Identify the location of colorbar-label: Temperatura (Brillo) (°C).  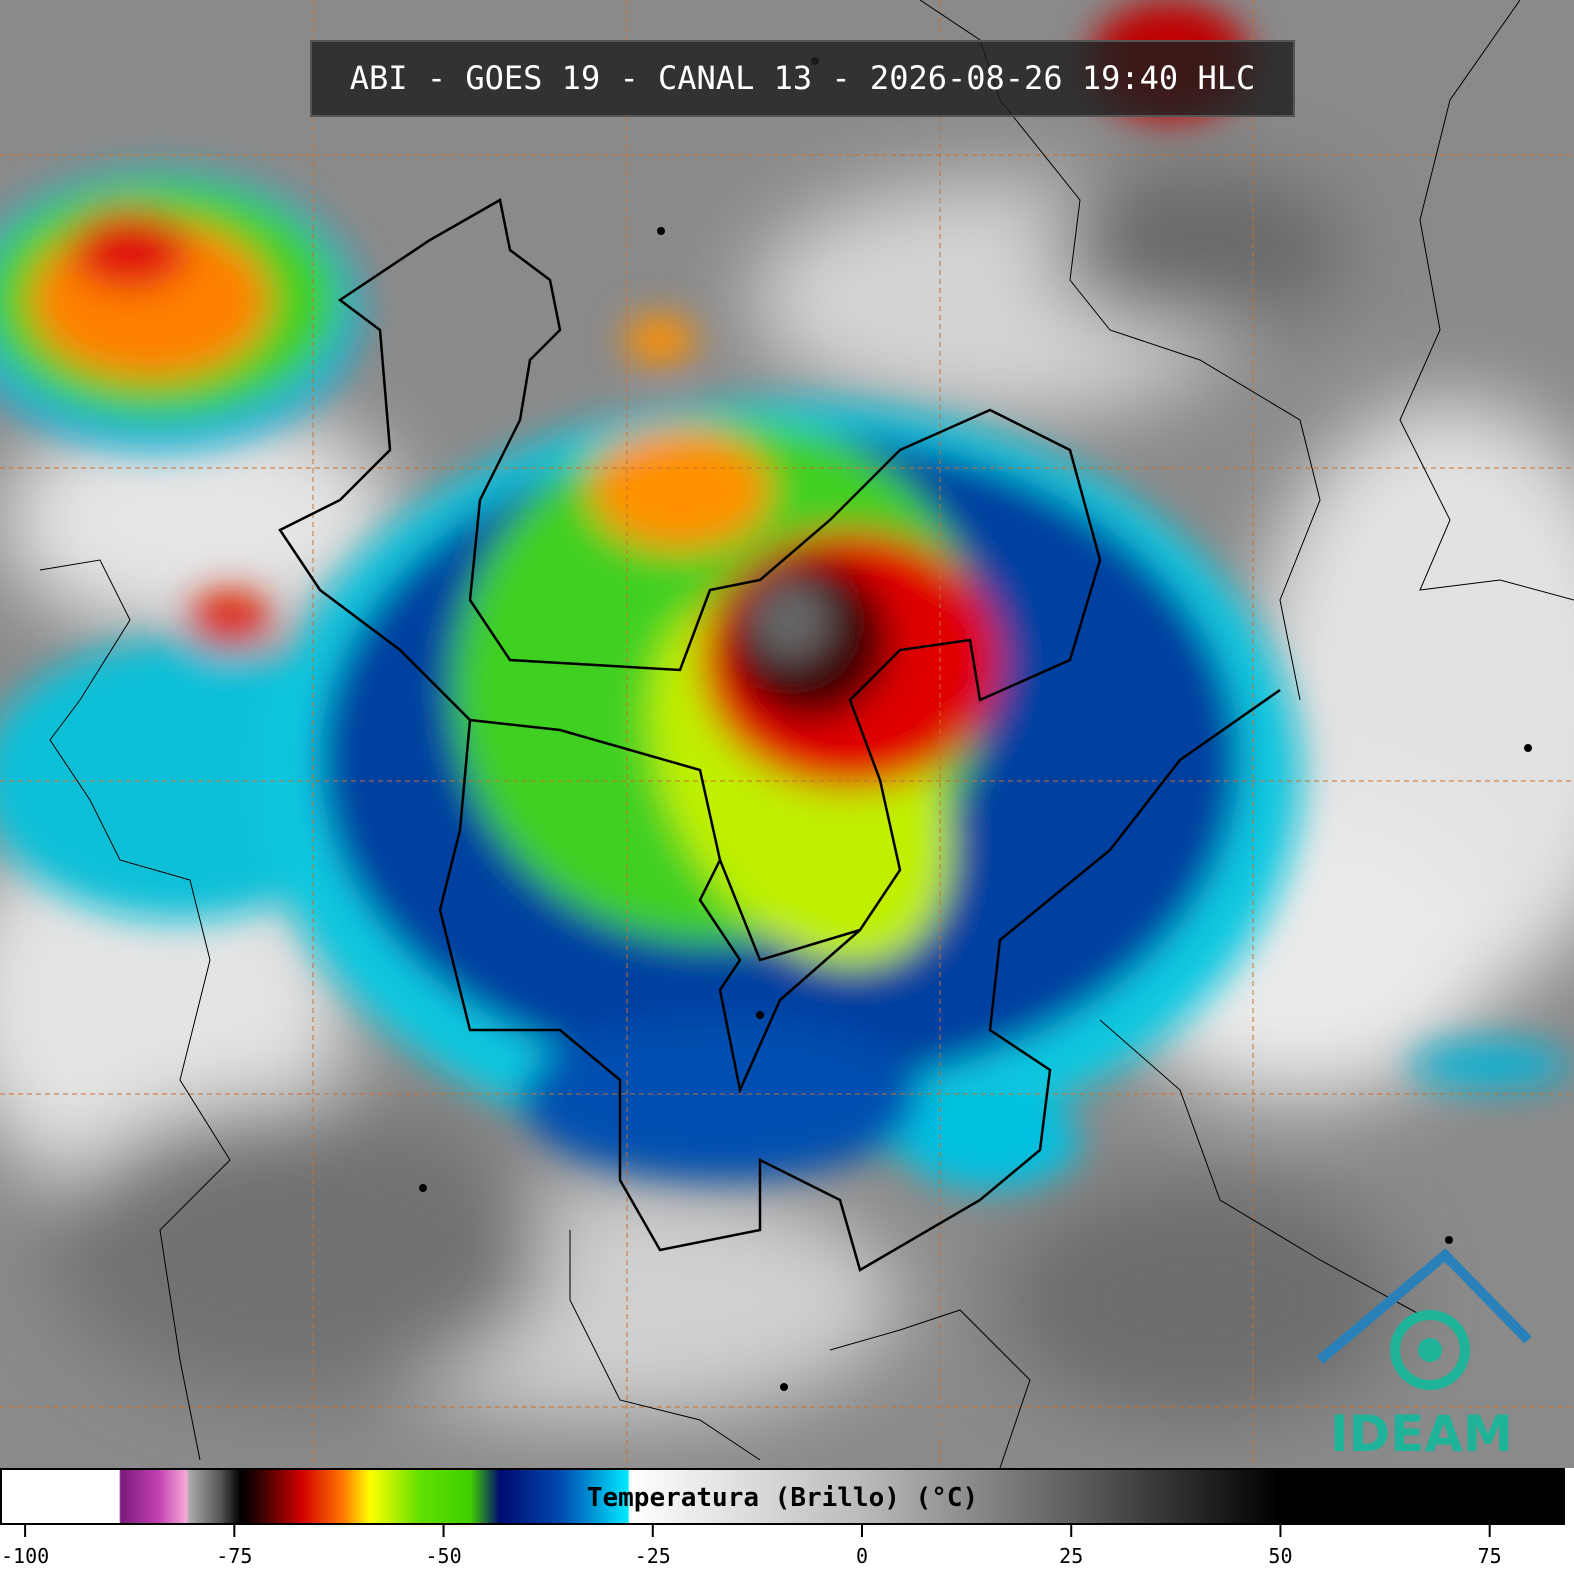
(782, 1498).